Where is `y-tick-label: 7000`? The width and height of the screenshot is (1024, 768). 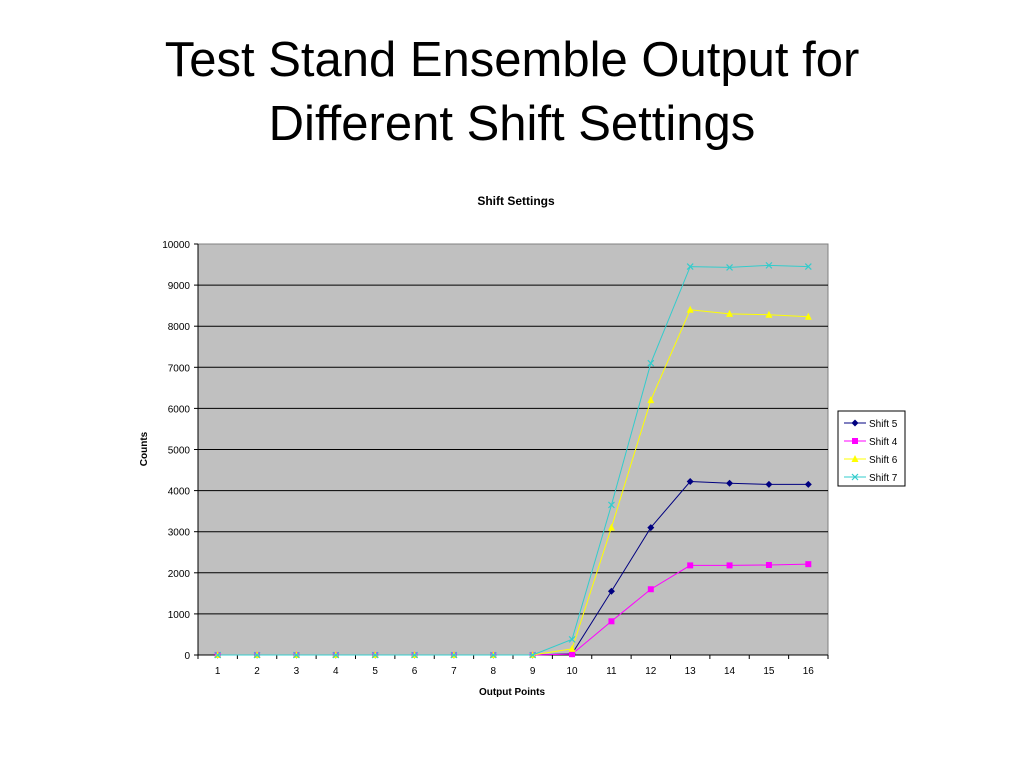
y-tick-label: 7000 is located at coordinates (179, 368).